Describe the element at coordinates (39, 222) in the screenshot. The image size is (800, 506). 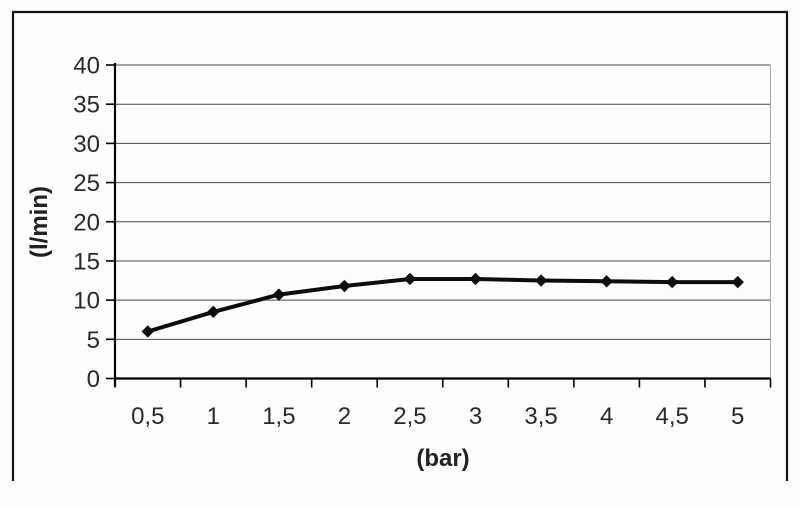
I see `y-axis-title: (l/min)` at that location.